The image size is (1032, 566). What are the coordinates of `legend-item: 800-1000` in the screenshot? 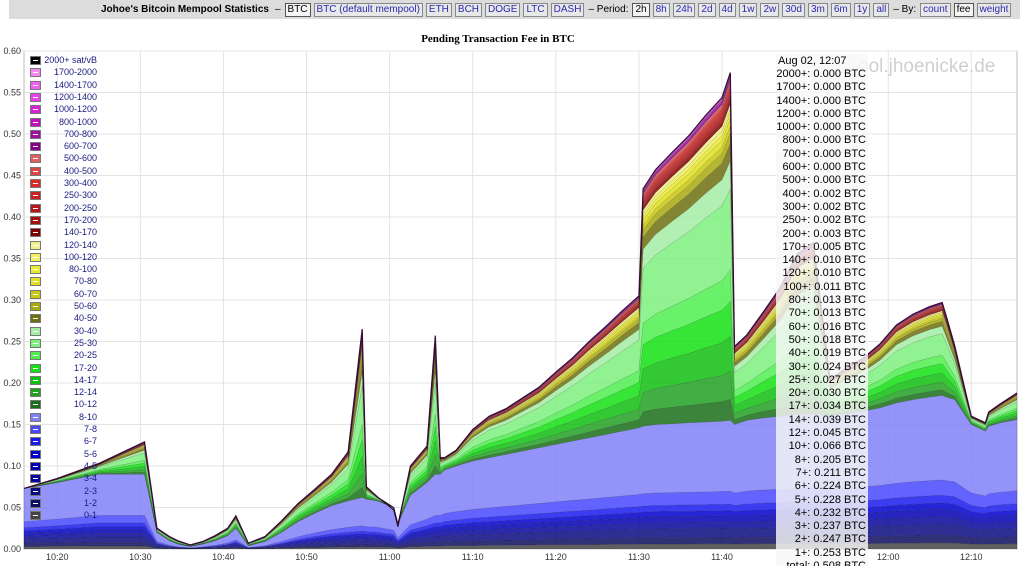 It's located at (62, 123).